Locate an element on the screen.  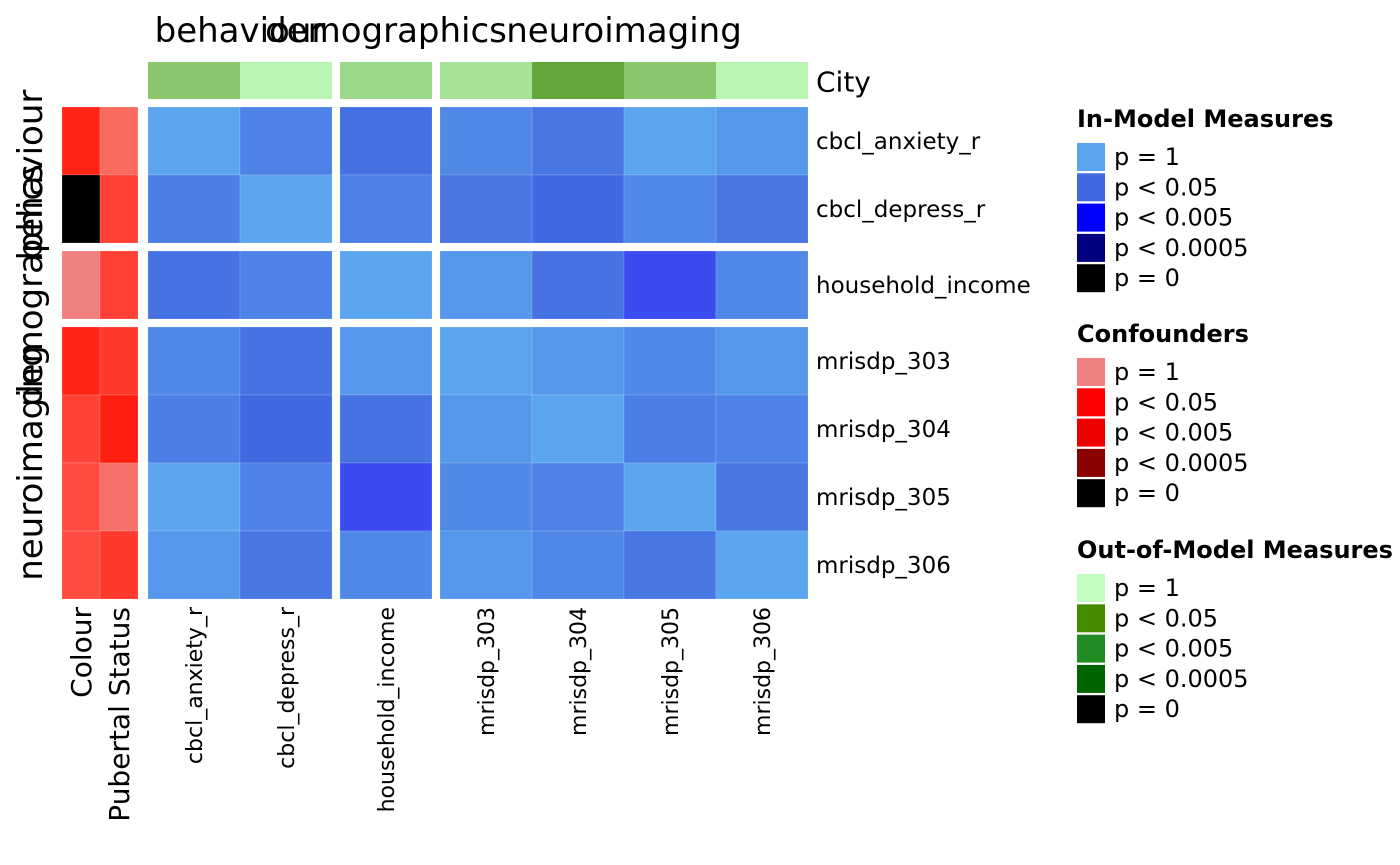
column-label: household_income is located at coordinates (387, 709).